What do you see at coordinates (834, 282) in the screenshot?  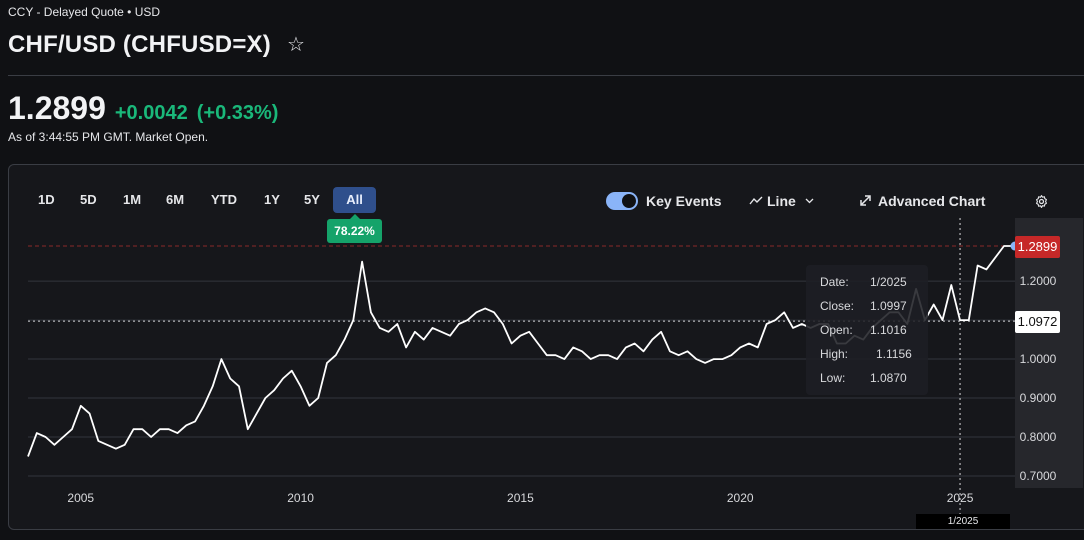 I see `tooltip-date-label: Date:` at bounding box center [834, 282].